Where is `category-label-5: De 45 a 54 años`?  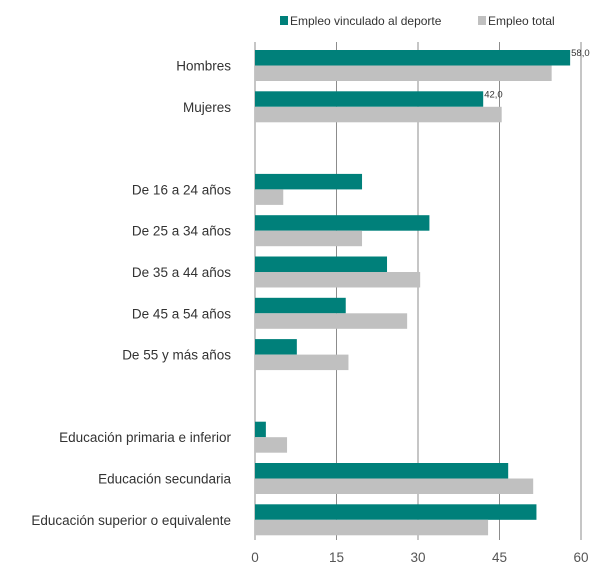
category-label-5: De 45 a 54 años is located at coordinates (181, 313).